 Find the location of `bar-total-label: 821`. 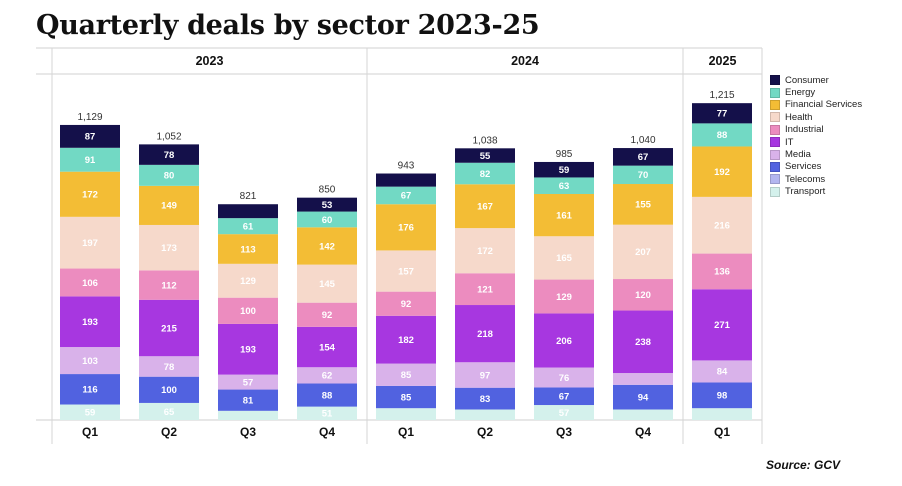

bar-total-label: 821 is located at coordinates (248, 196).